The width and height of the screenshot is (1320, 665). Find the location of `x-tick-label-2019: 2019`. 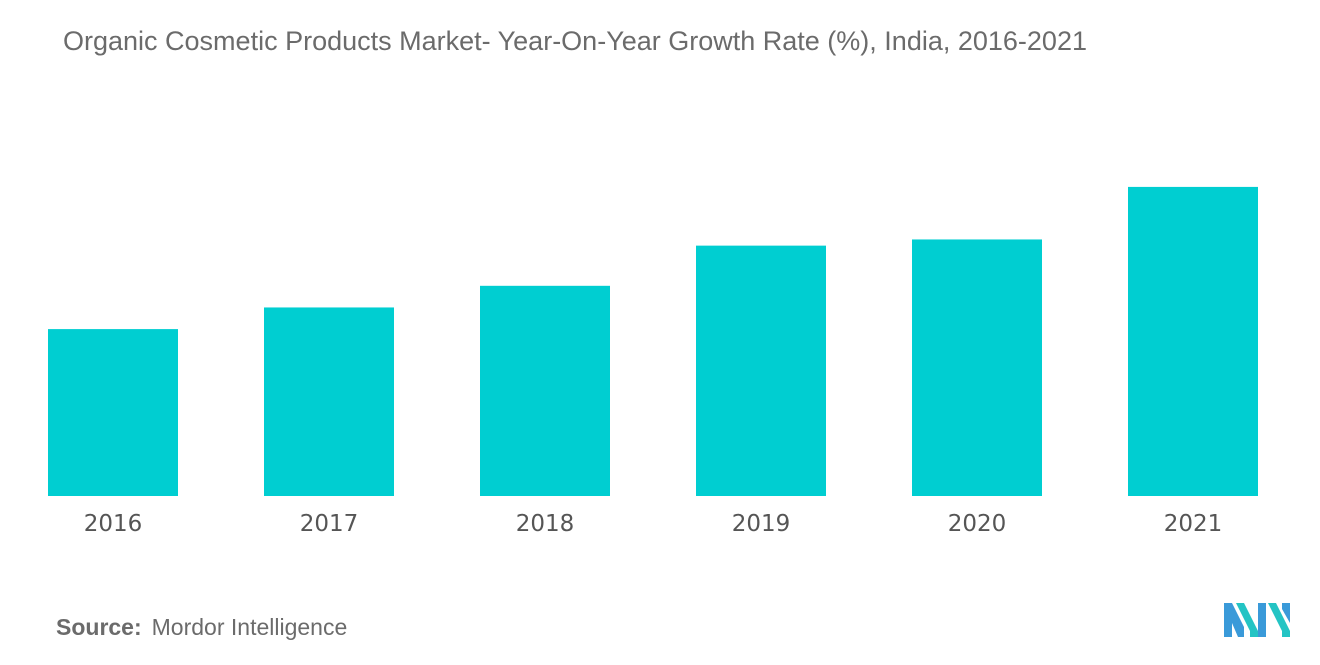

x-tick-label-2019: 2019 is located at coordinates (761, 524).